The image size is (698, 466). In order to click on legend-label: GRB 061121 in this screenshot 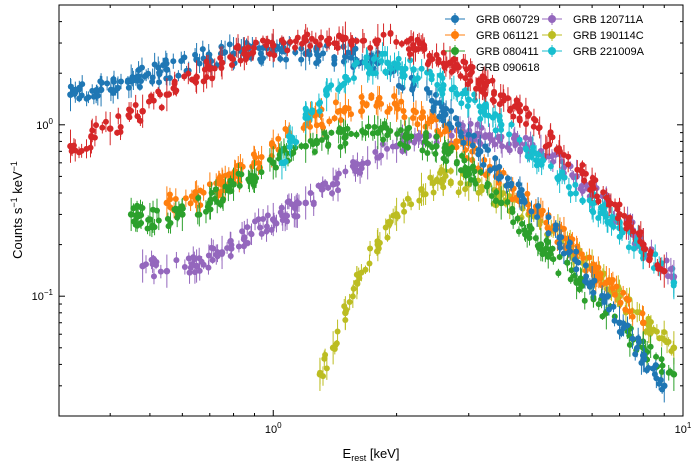, I will do `click(507, 36)`.